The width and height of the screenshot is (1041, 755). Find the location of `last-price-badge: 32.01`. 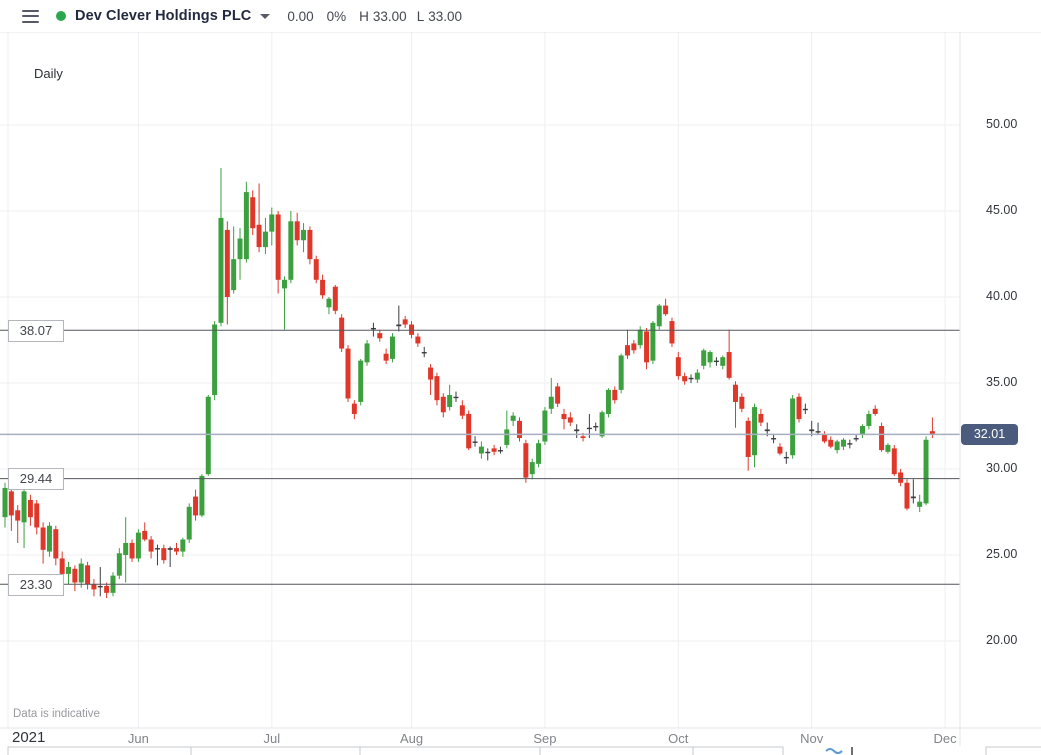

last-price-badge: 32.01 is located at coordinates (989, 434).